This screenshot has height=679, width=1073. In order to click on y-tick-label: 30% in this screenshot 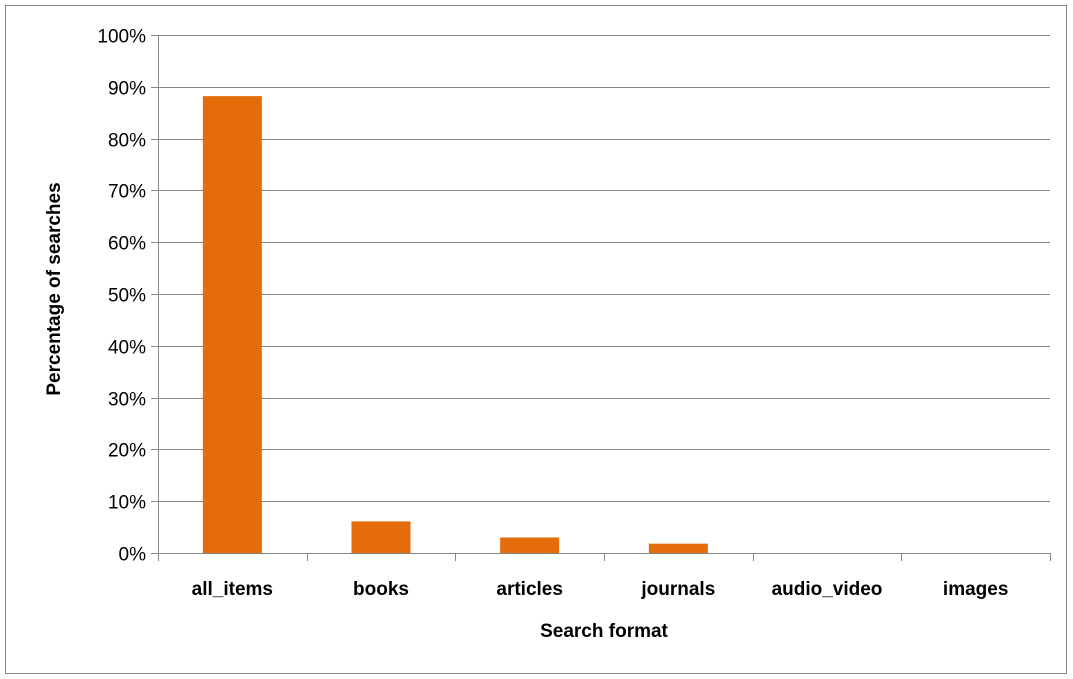, I will do `click(127, 400)`.